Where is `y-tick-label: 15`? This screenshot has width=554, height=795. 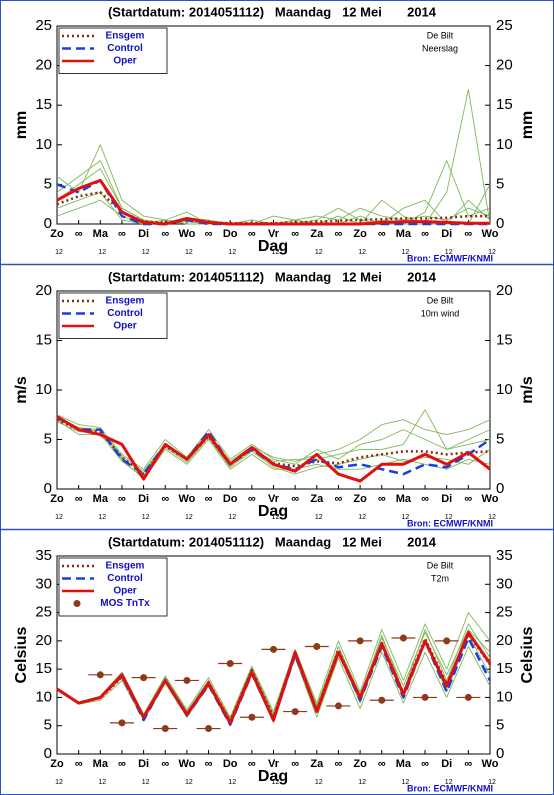
y-tick-label: 15 is located at coordinates (43, 668).